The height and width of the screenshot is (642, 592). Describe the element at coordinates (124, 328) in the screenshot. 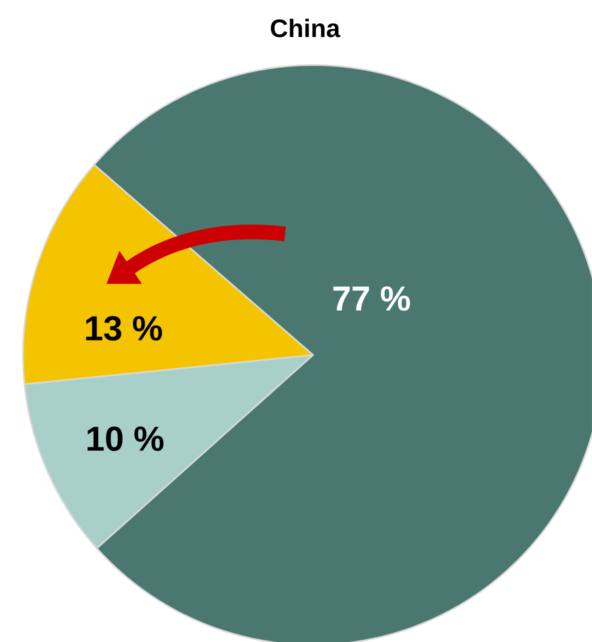

I see `data-label: 13 %` at that location.